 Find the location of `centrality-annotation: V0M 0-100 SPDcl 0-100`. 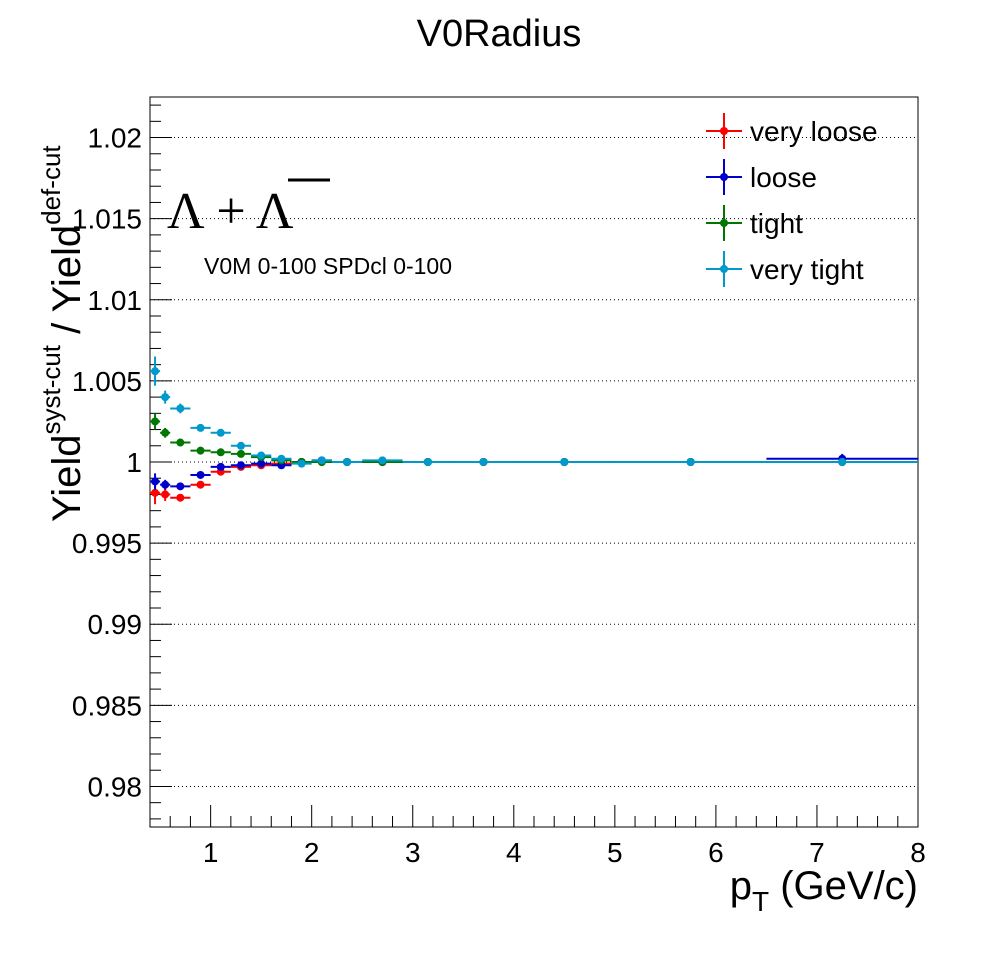

centrality-annotation: V0M 0-100 SPDcl 0-100 is located at coordinates (328, 266).